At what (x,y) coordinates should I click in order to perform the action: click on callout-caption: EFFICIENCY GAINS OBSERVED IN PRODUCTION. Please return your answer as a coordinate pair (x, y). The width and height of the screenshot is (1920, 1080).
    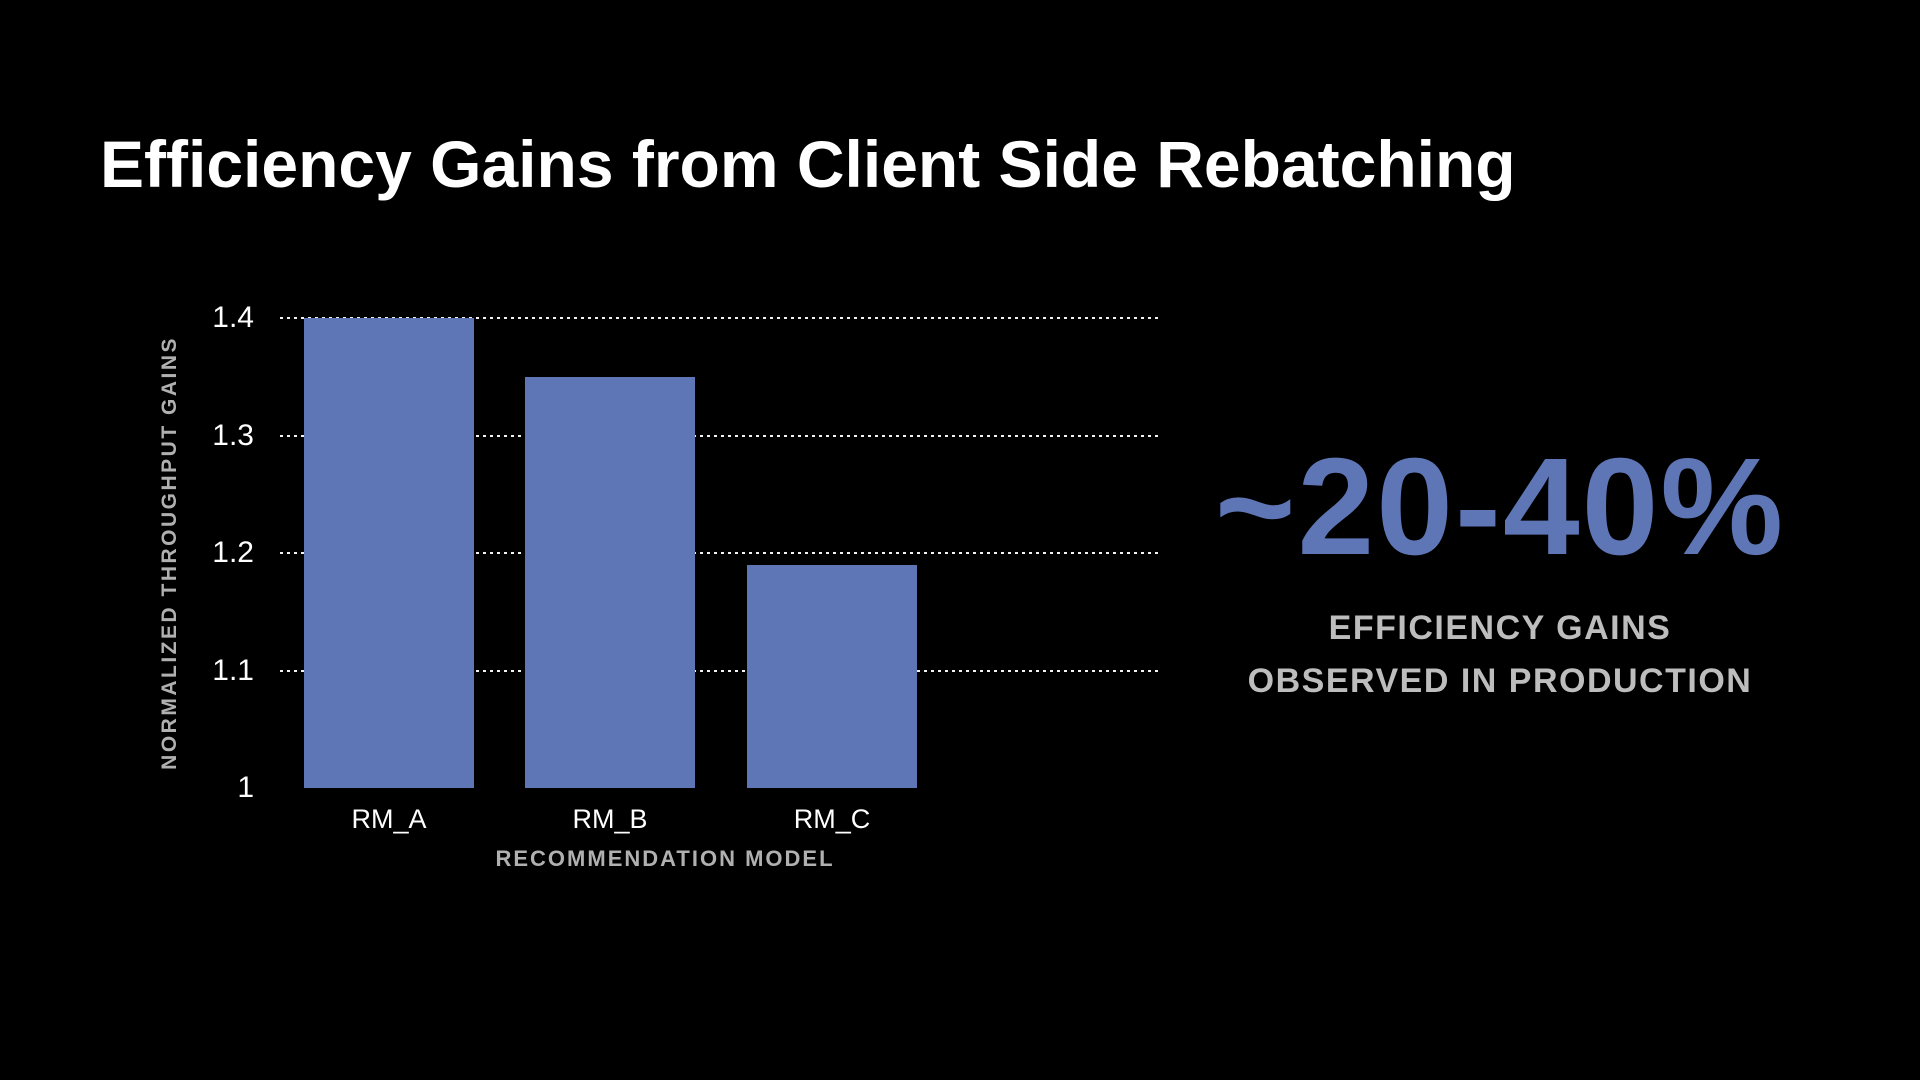
    Looking at the image, I should click on (1500, 654).